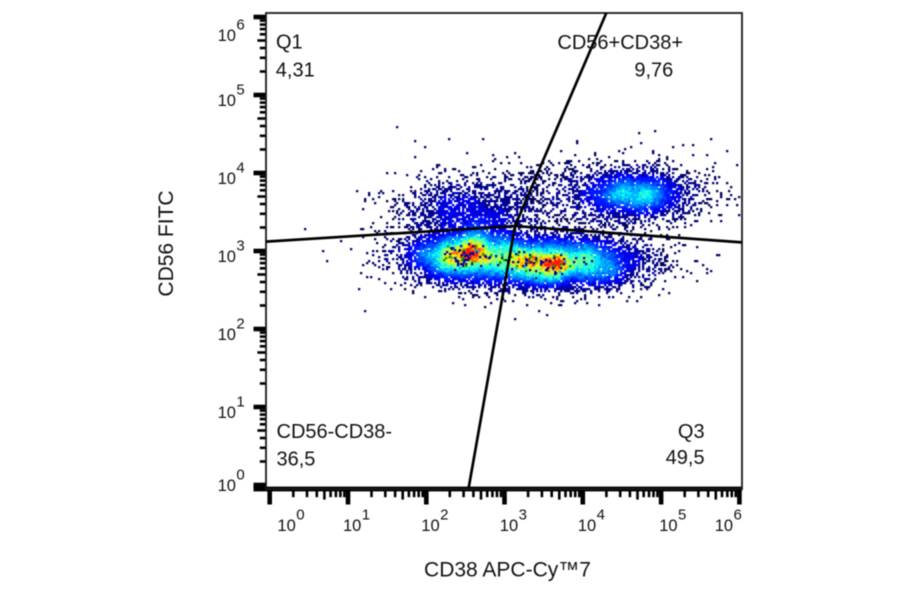  I want to click on svg-text: Q3, so click(691, 432).